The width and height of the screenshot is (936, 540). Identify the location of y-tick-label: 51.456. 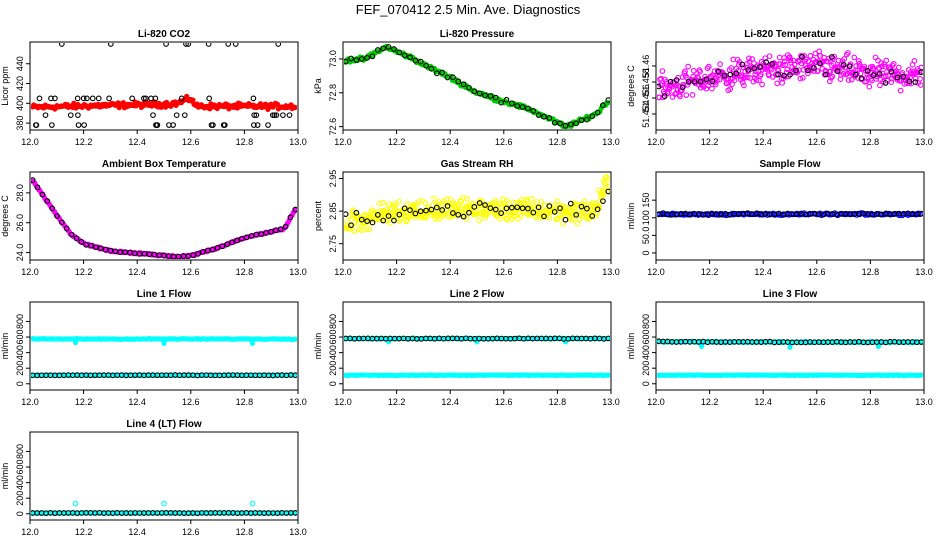
(646, 98).